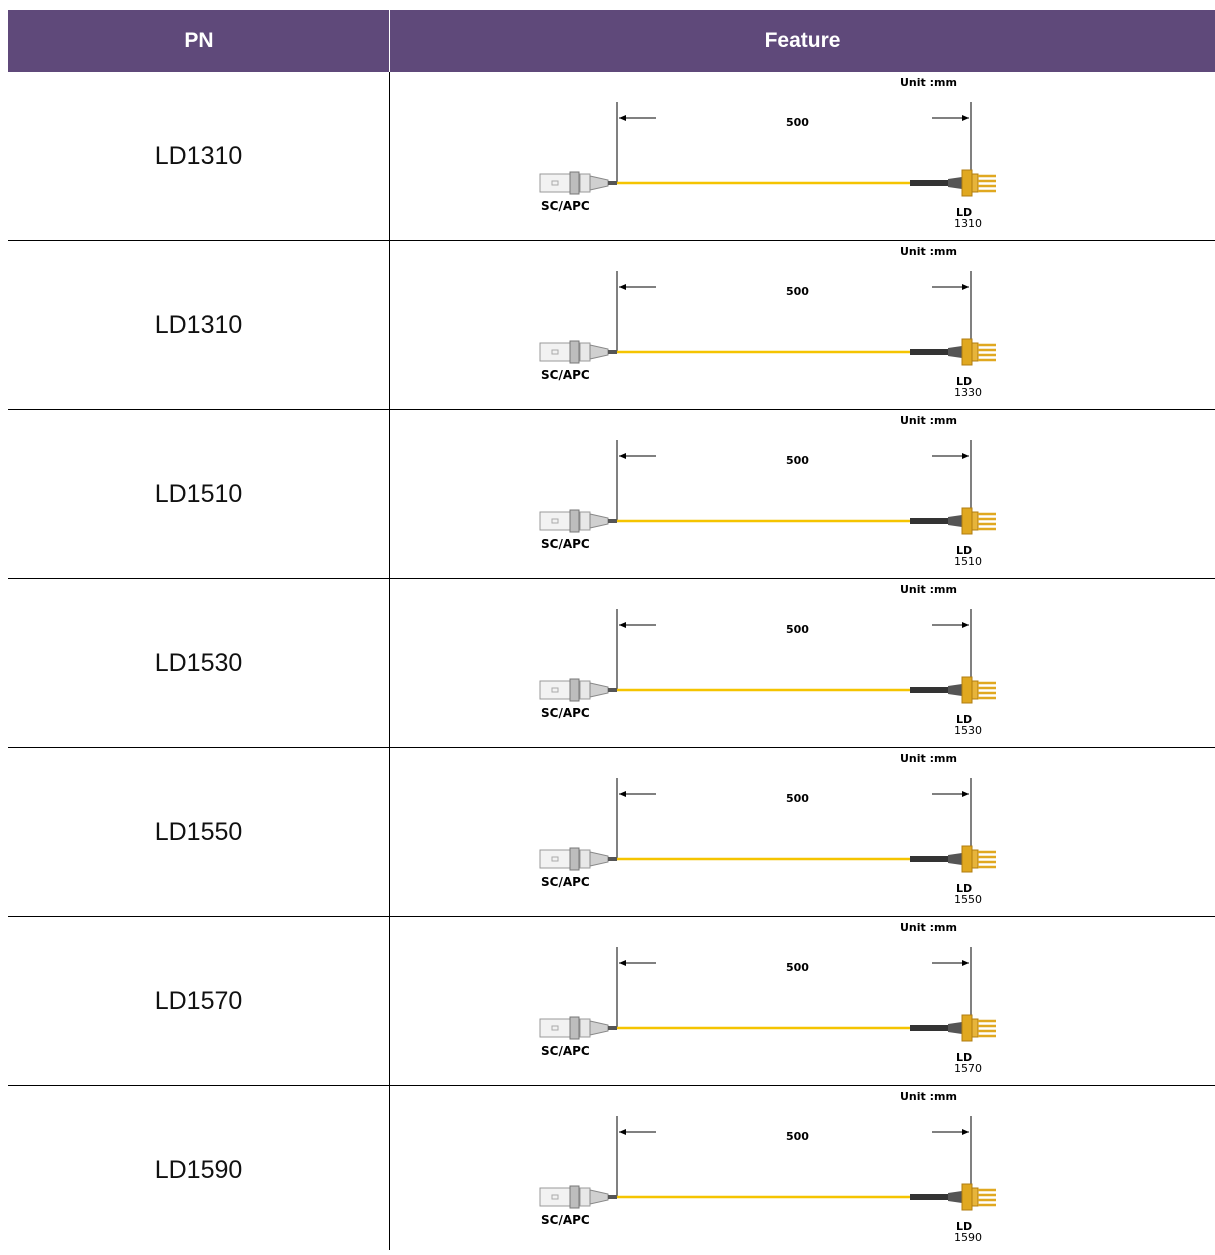 Image resolution: width=1215 pixels, height=1255 pixels. Describe the element at coordinates (198, 494) in the screenshot. I see `pn-cell: LD1510` at that location.